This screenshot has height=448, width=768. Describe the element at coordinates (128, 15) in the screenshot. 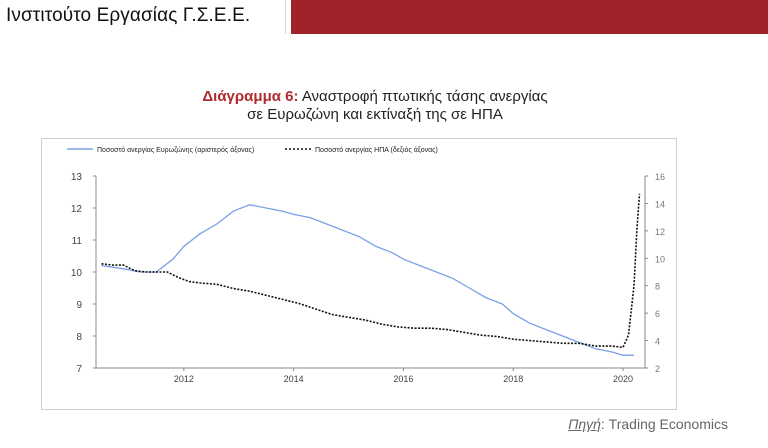

I see `institute-name: Ινστιτούτο Εργασίας Γ.Σ.Ε.Ε.` at that location.